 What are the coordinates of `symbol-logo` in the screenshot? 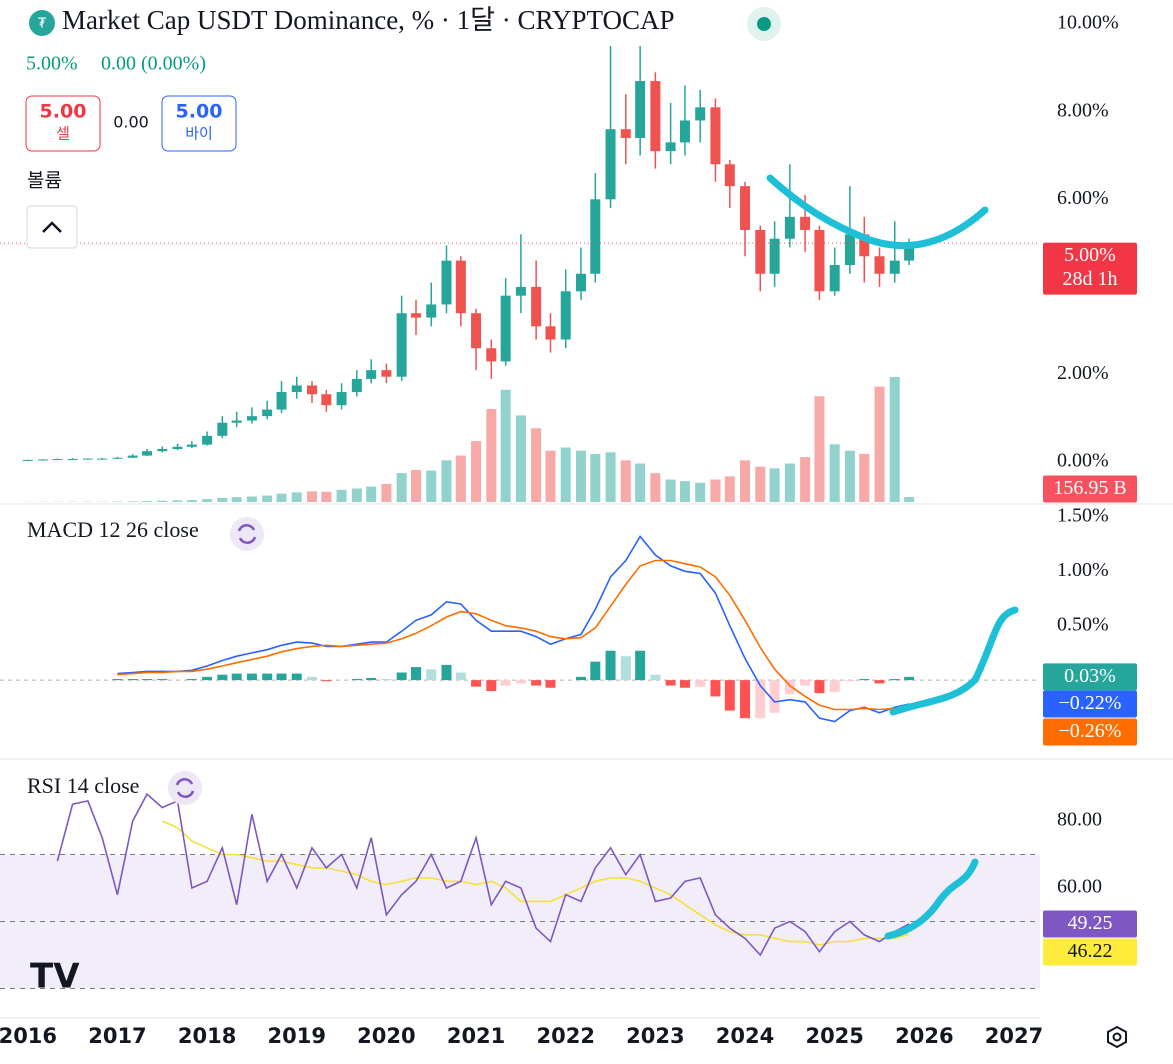 It's located at (42, 23).